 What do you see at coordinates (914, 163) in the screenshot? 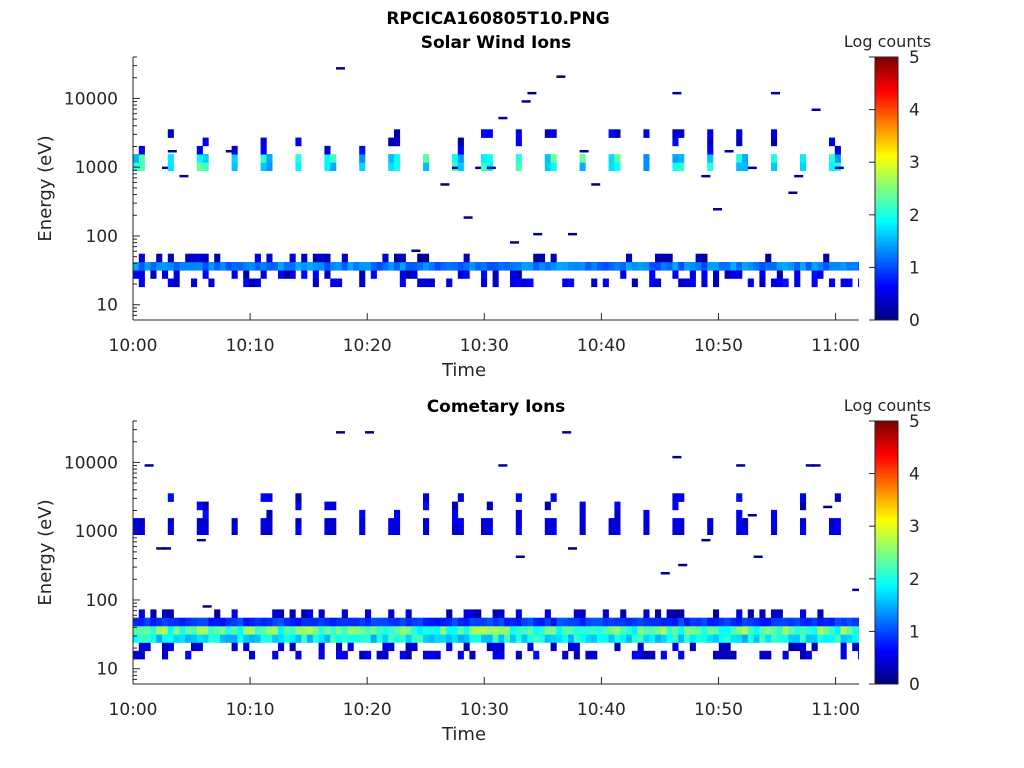
I see `colorbar-tick-label: 3` at bounding box center [914, 163].